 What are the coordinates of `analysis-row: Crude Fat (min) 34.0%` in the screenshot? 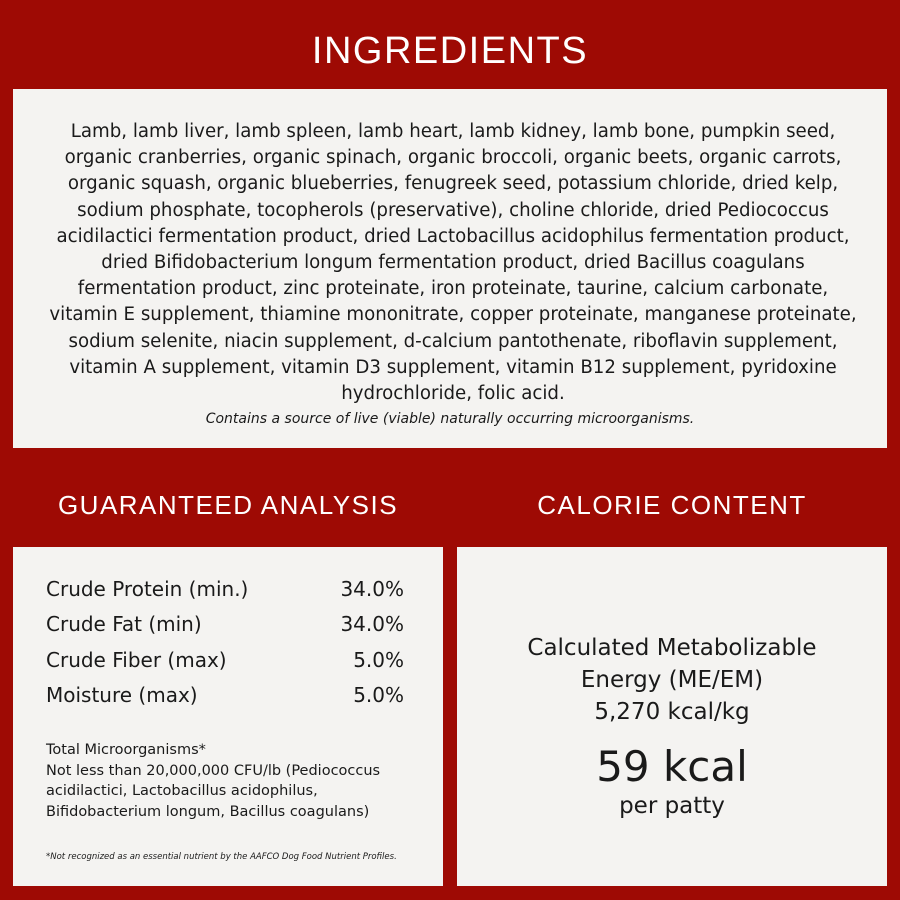 It's located at (225, 624).